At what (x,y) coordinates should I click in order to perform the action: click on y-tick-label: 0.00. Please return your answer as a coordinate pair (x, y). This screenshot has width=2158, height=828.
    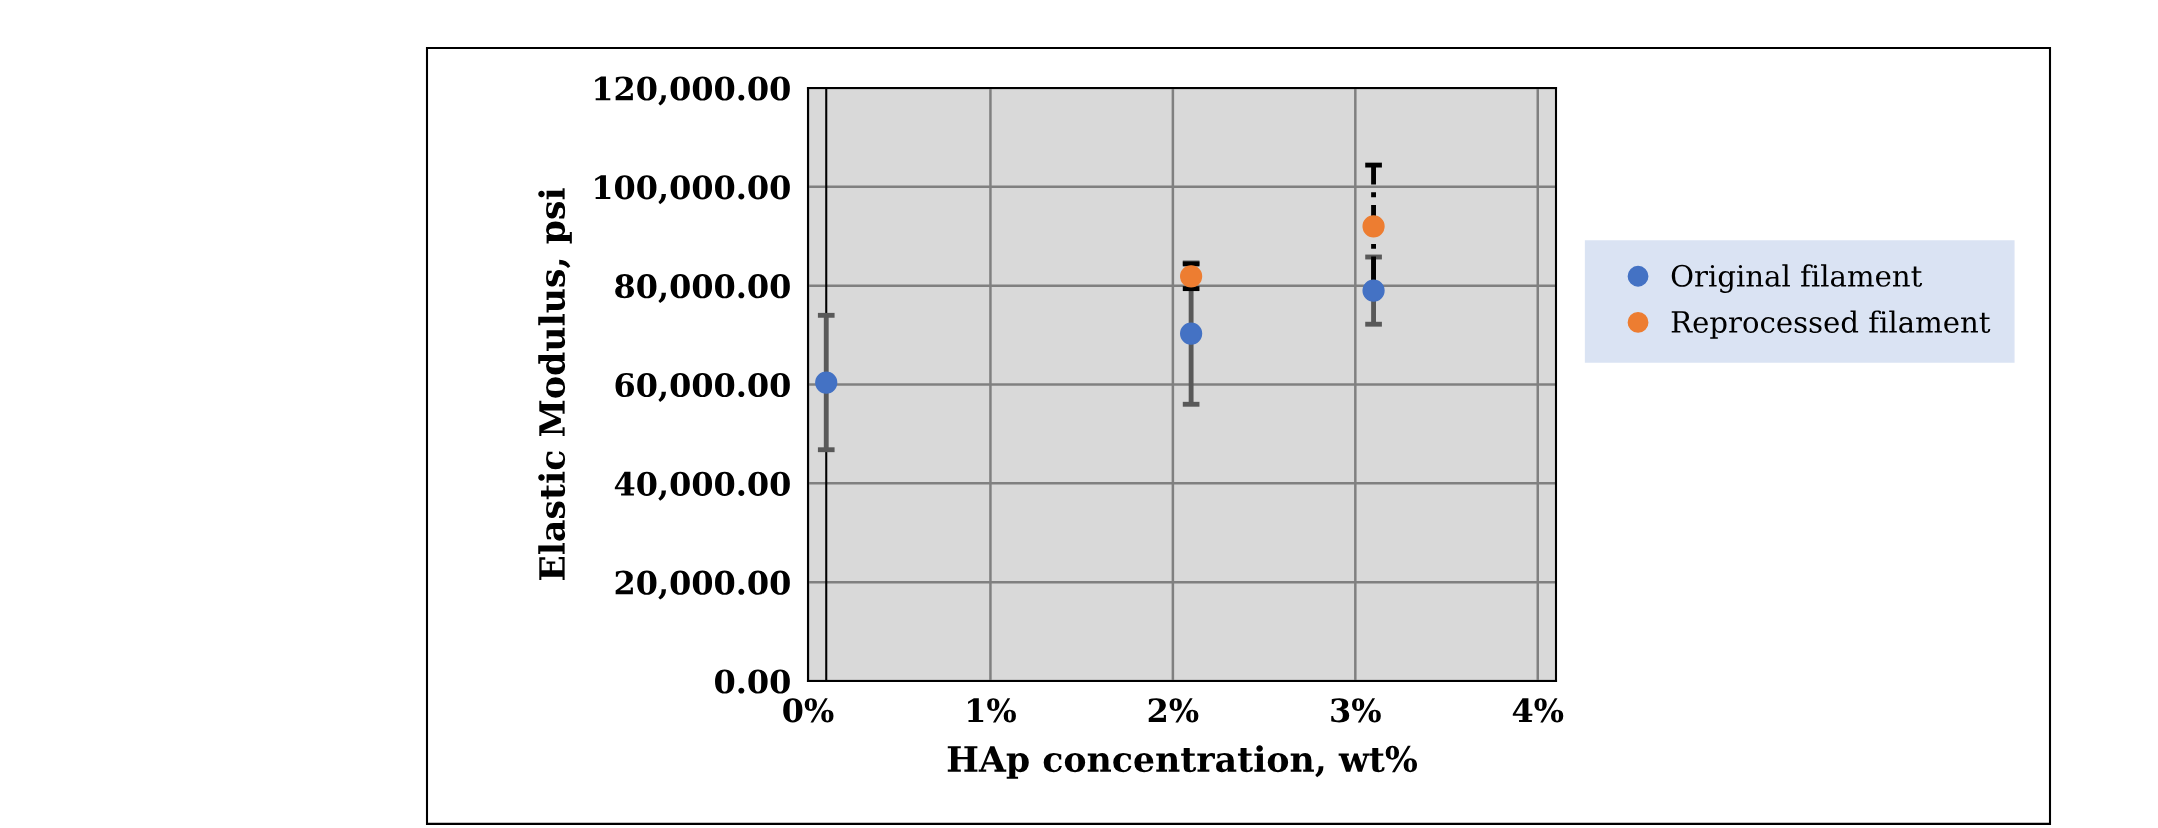
    Looking at the image, I should click on (752, 681).